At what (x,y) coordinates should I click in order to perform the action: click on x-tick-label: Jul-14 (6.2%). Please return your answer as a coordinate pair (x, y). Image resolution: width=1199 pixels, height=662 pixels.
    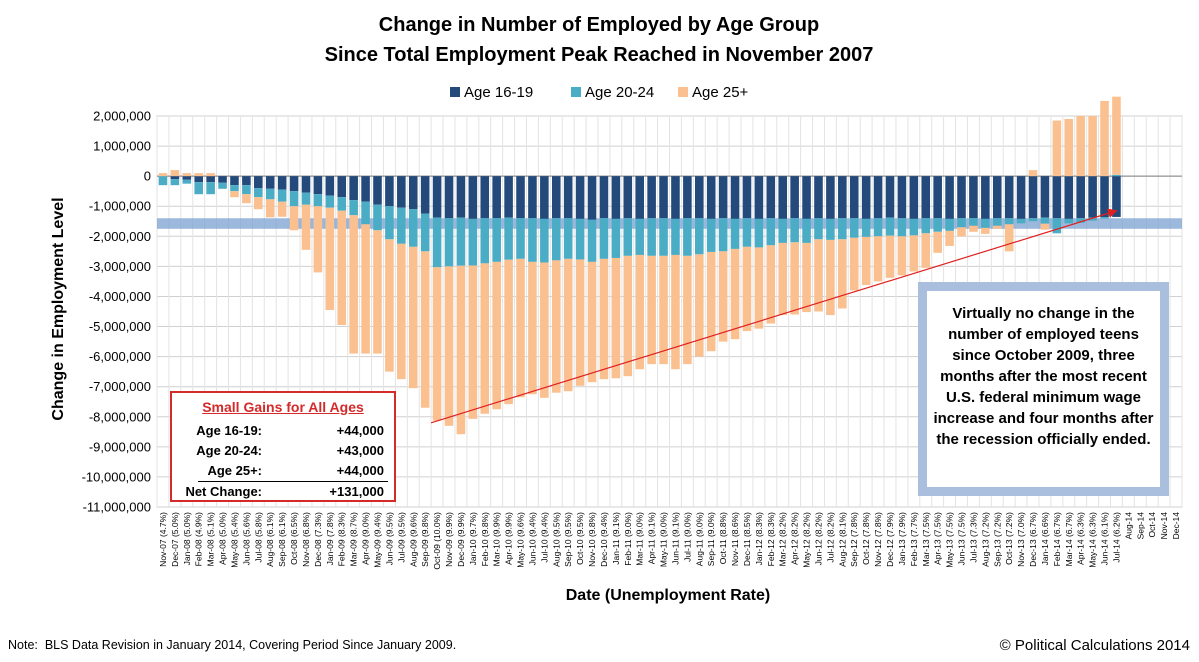
    Looking at the image, I should click on (1116, 537).